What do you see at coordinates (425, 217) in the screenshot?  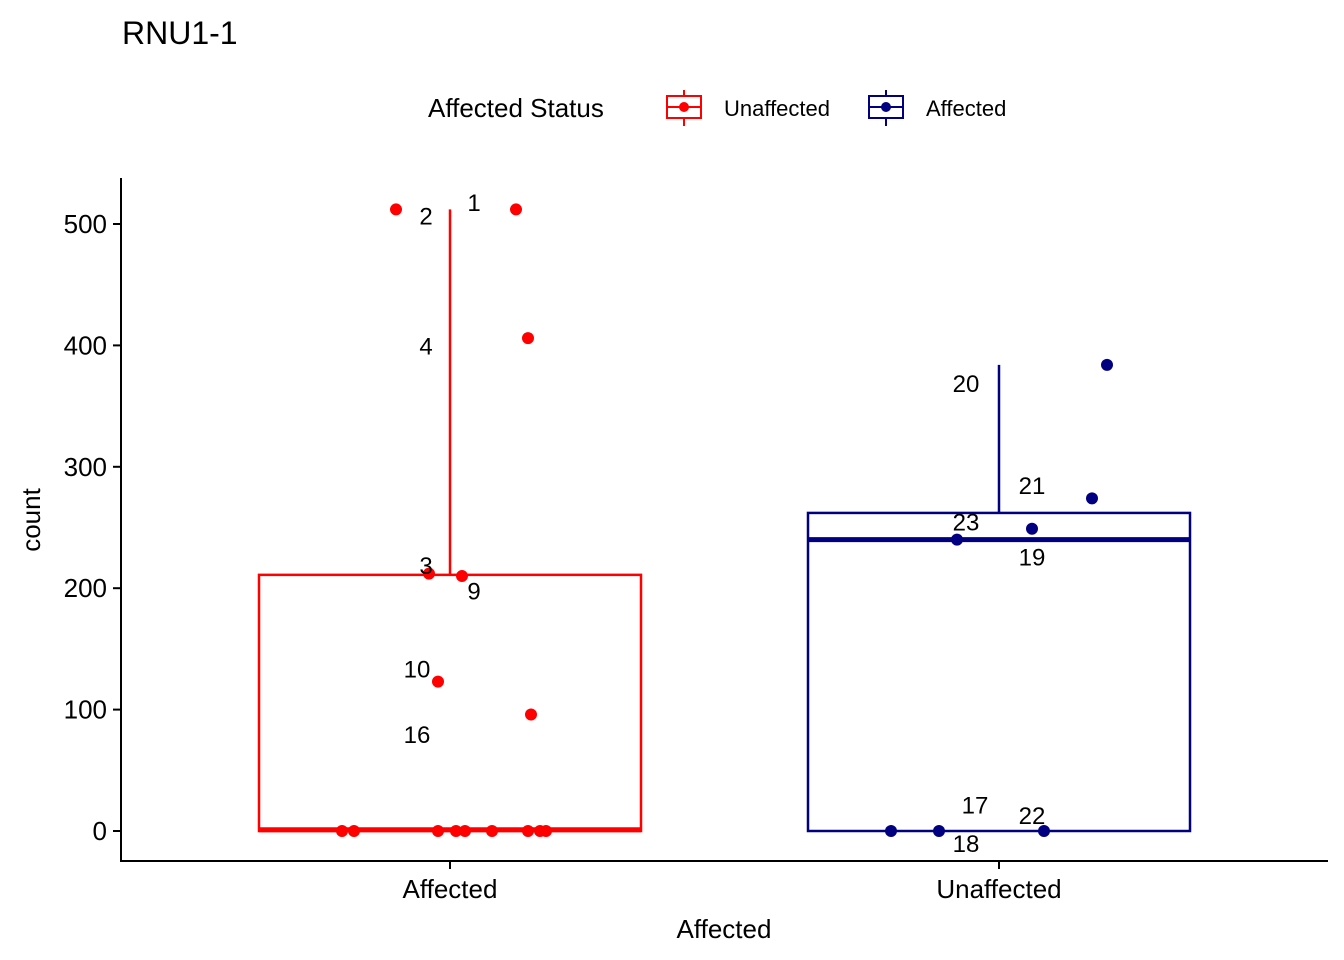 I see `point-label: 2` at bounding box center [425, 217].